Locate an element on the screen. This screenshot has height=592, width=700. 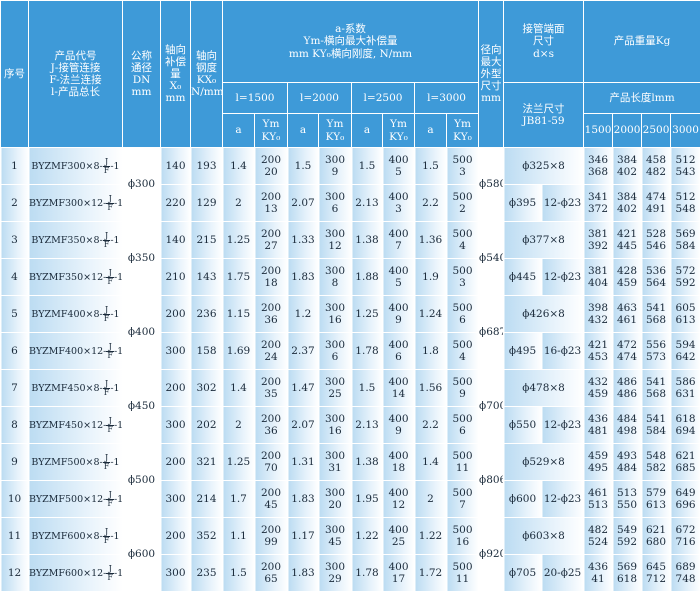
cell-text: Ym is located at coordinates (271, 124).